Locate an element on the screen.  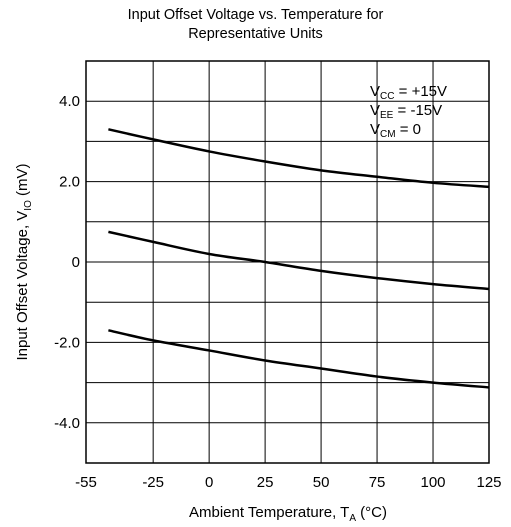
x-tick-label: 75 is located at coordinates (377, 482).